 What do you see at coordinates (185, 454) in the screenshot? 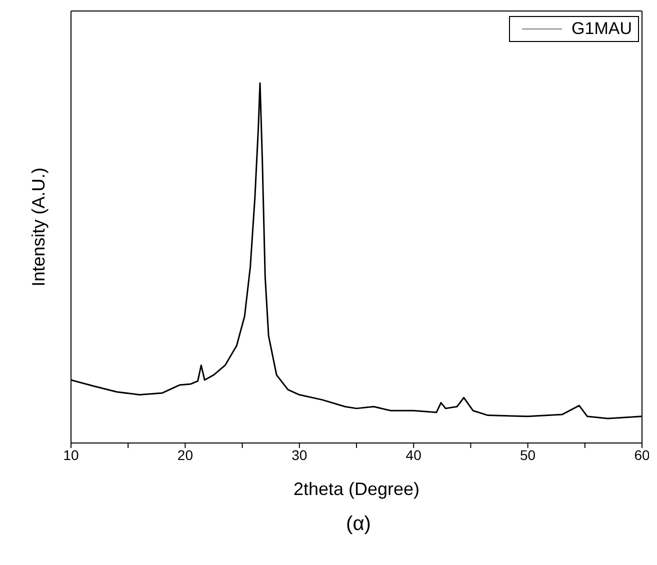
I see `x-tick-label: 20` at bounding box center [185, 454].